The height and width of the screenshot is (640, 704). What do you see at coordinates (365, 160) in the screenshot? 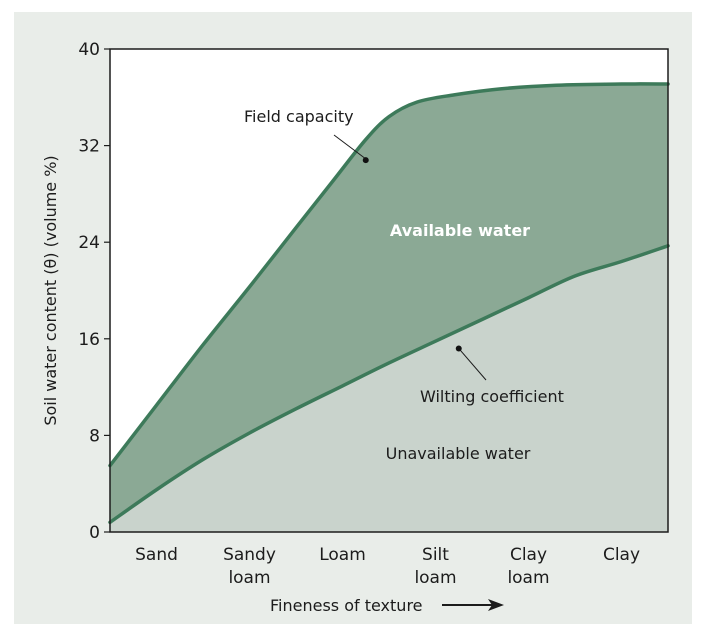
I see `field-capacity-marker` at bounding box center [365, 160].